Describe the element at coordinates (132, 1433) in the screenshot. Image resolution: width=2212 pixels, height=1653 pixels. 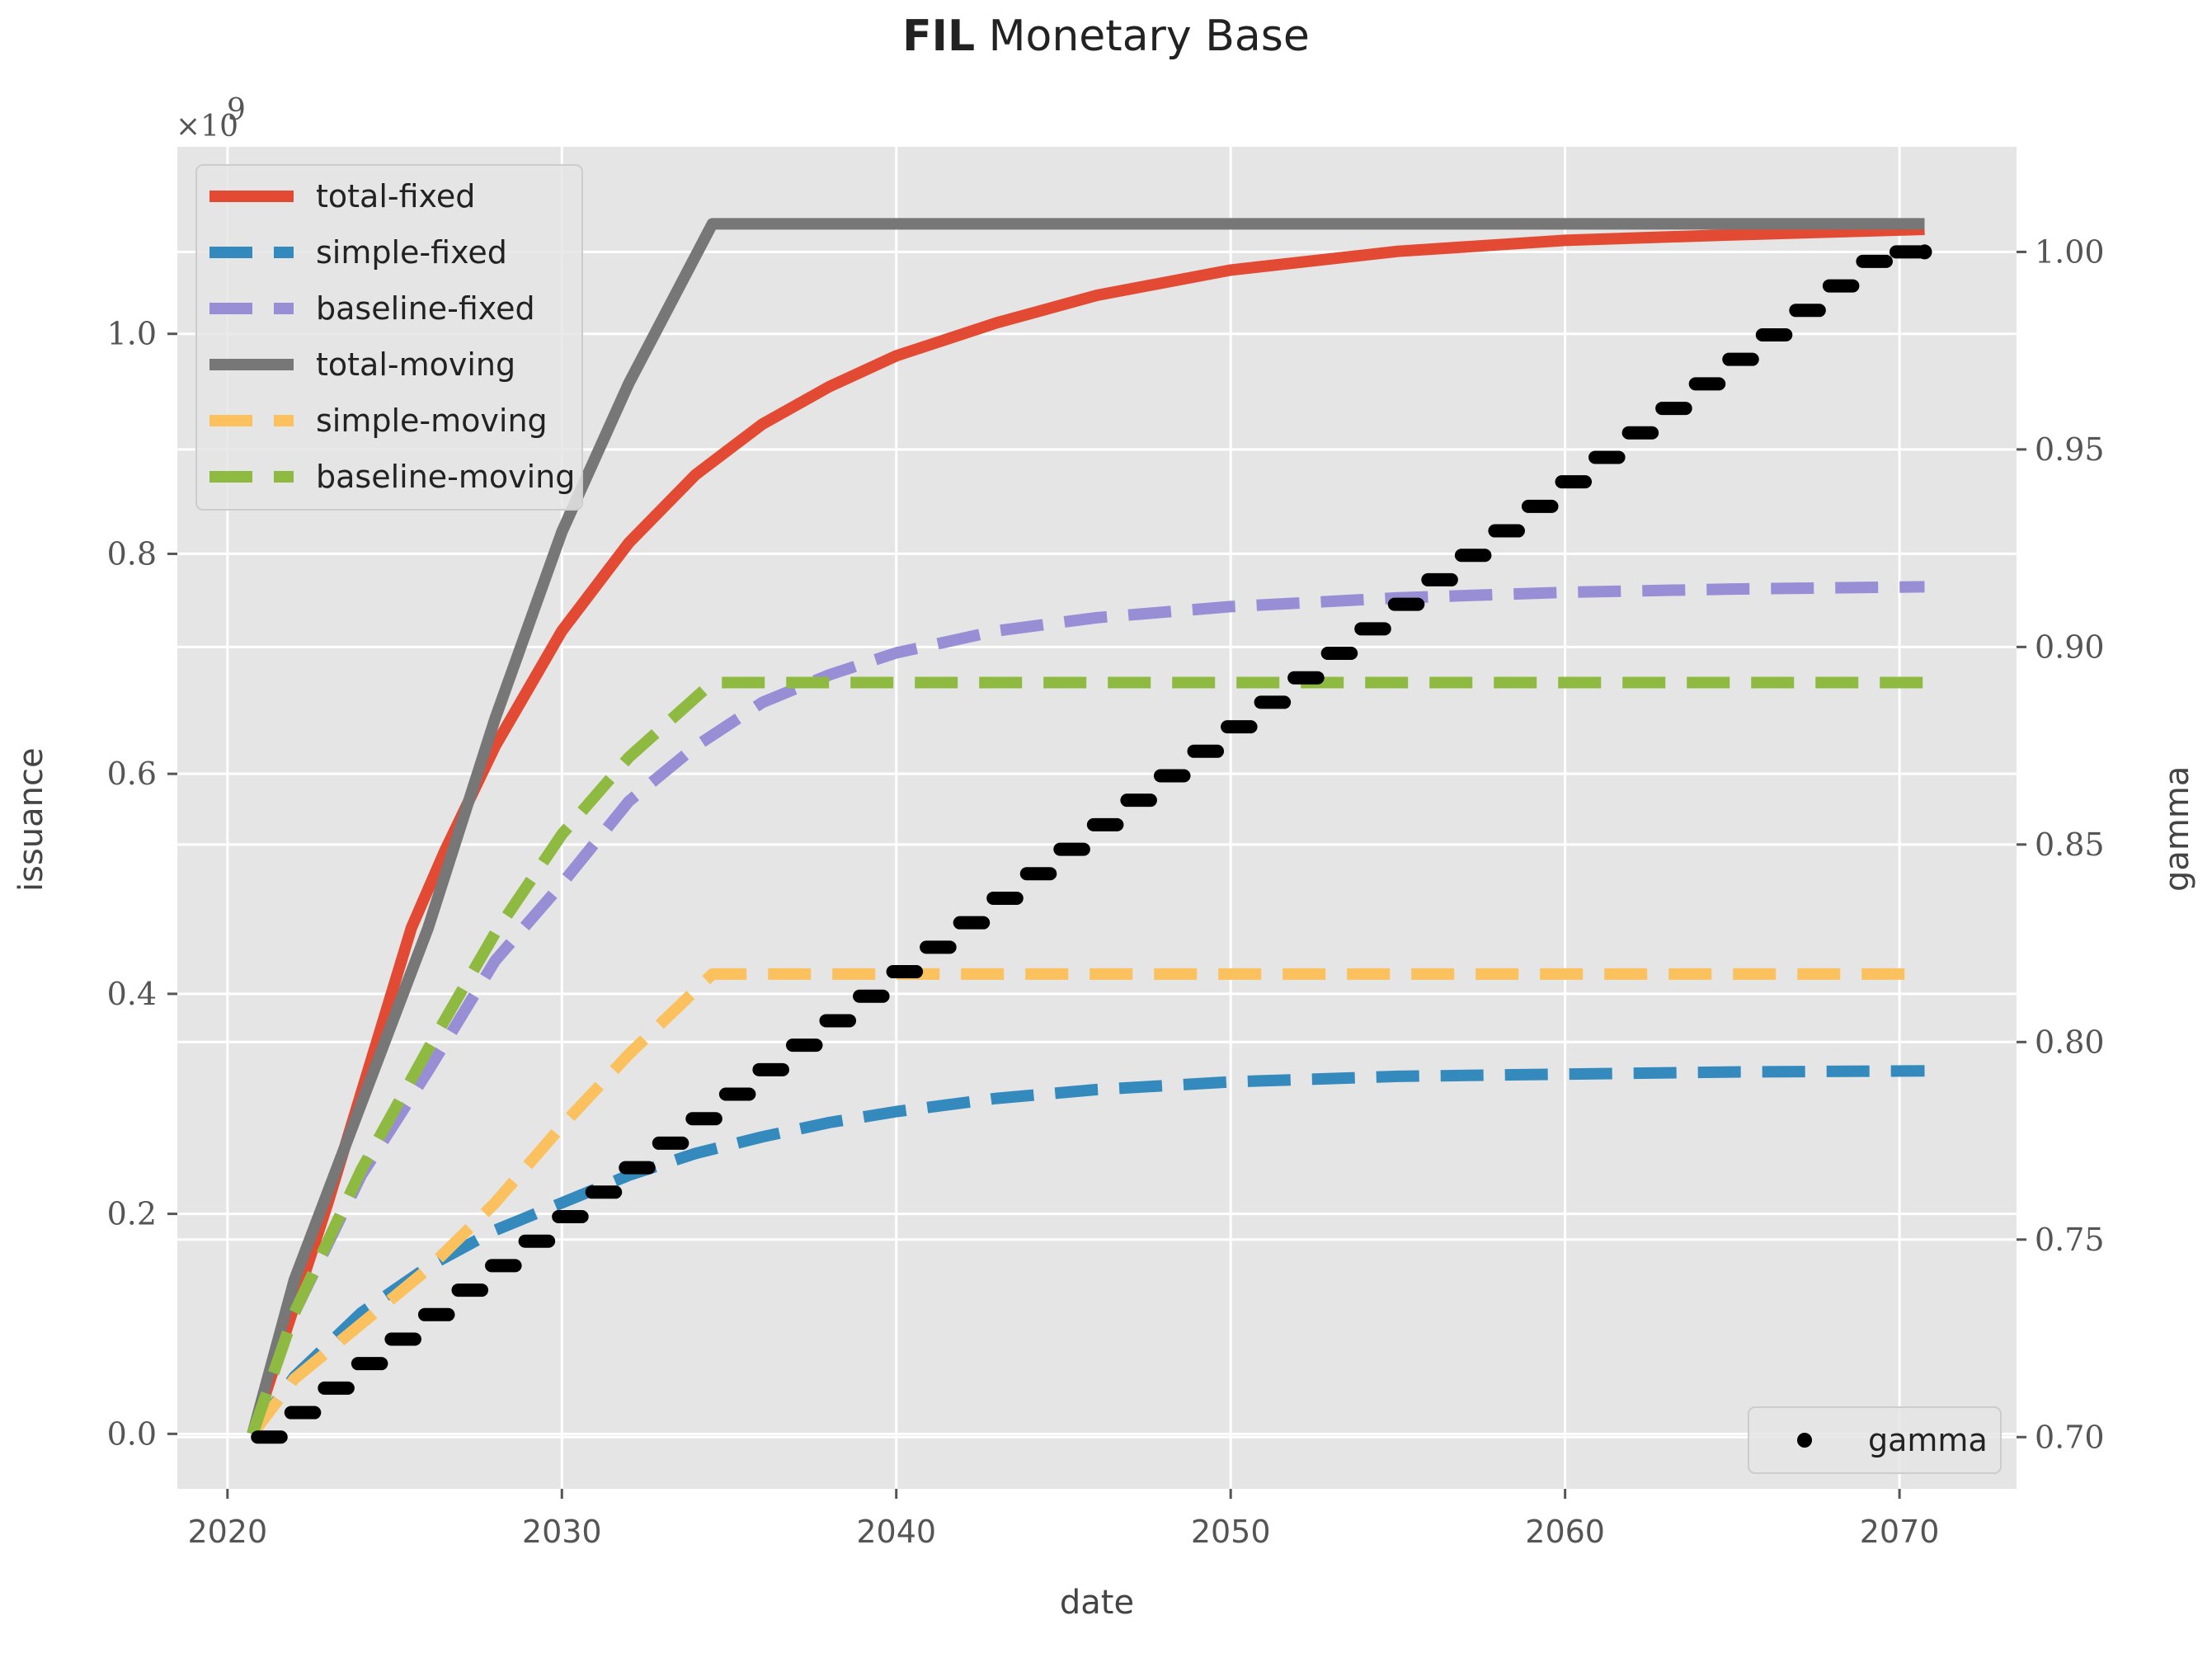
I see `y-tick-label: 0.0` at that location.